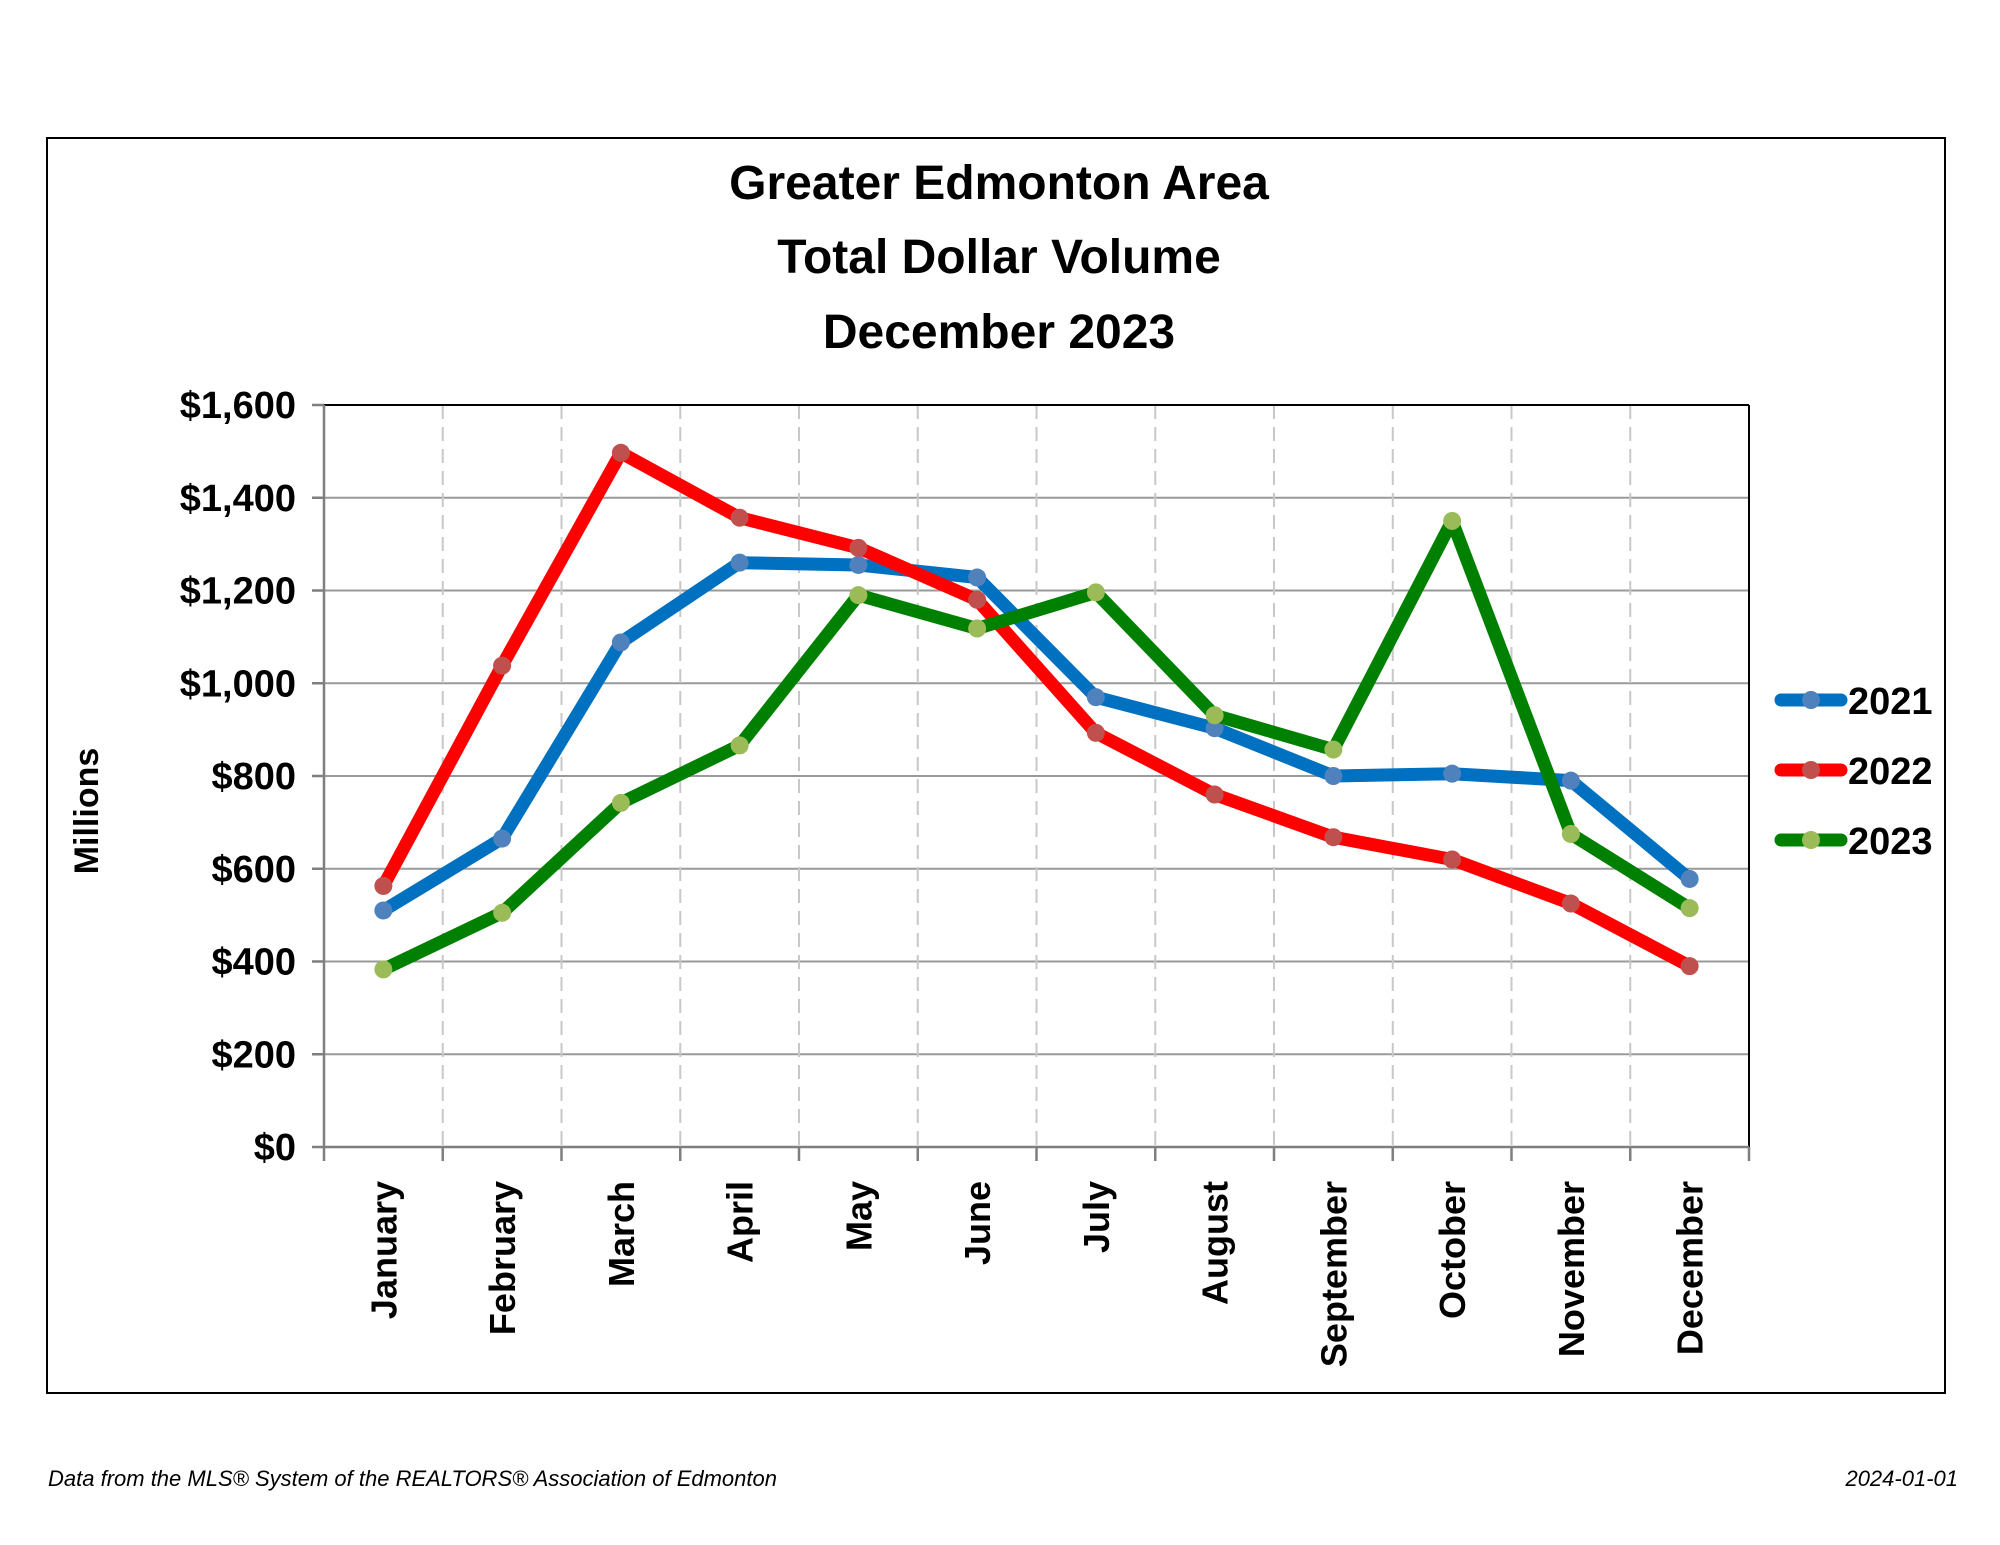  I want to click on y-tick-label-1: $200, so click(253, 1055).